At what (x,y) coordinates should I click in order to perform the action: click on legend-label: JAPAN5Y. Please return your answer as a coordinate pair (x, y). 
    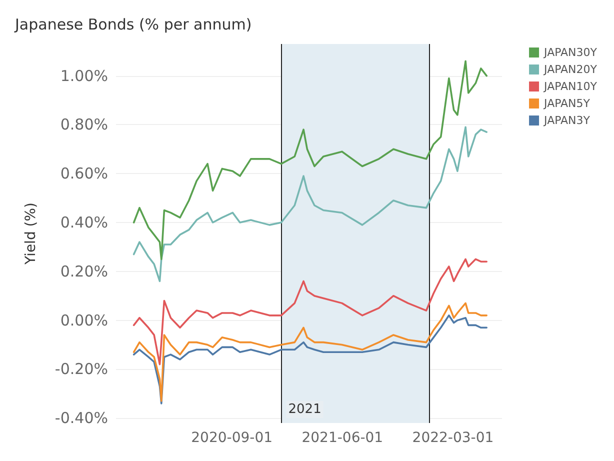
    Looking at the image, I should click on (566, 103).